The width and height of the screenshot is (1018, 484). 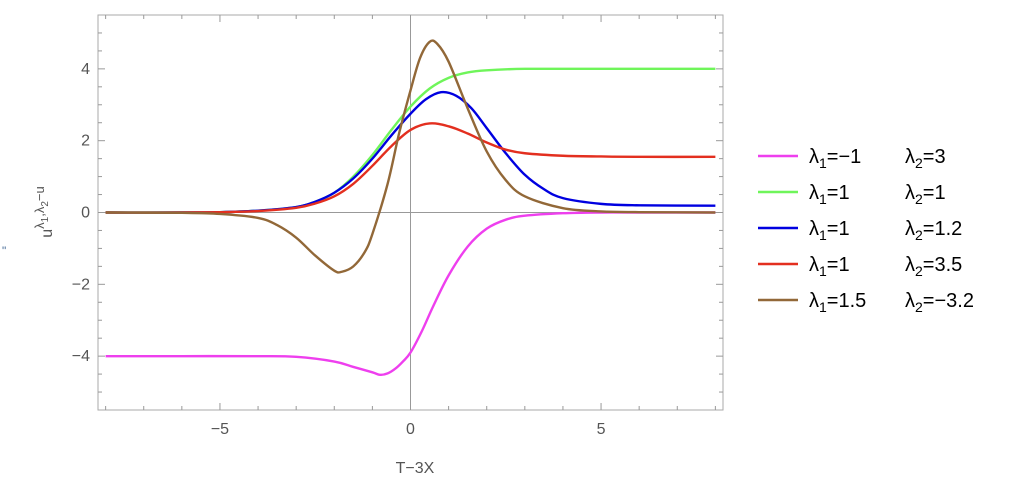 What do you see at coordinates (47, 233) in the screenshot?
I see `y-axis-title-base: u` at bounding box center [47, 233].